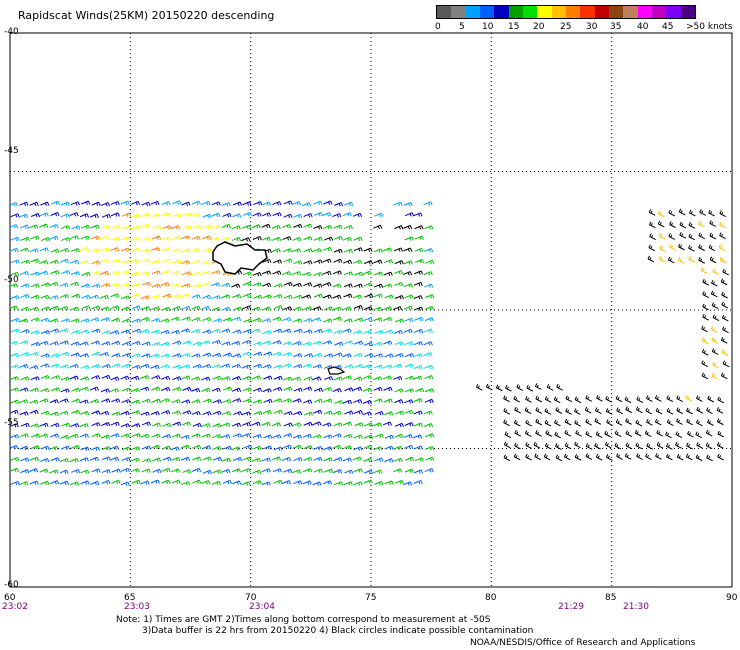 This screenshot has height=650, width=740. I want to click on scale-label-20: 20, so click(539, 27).